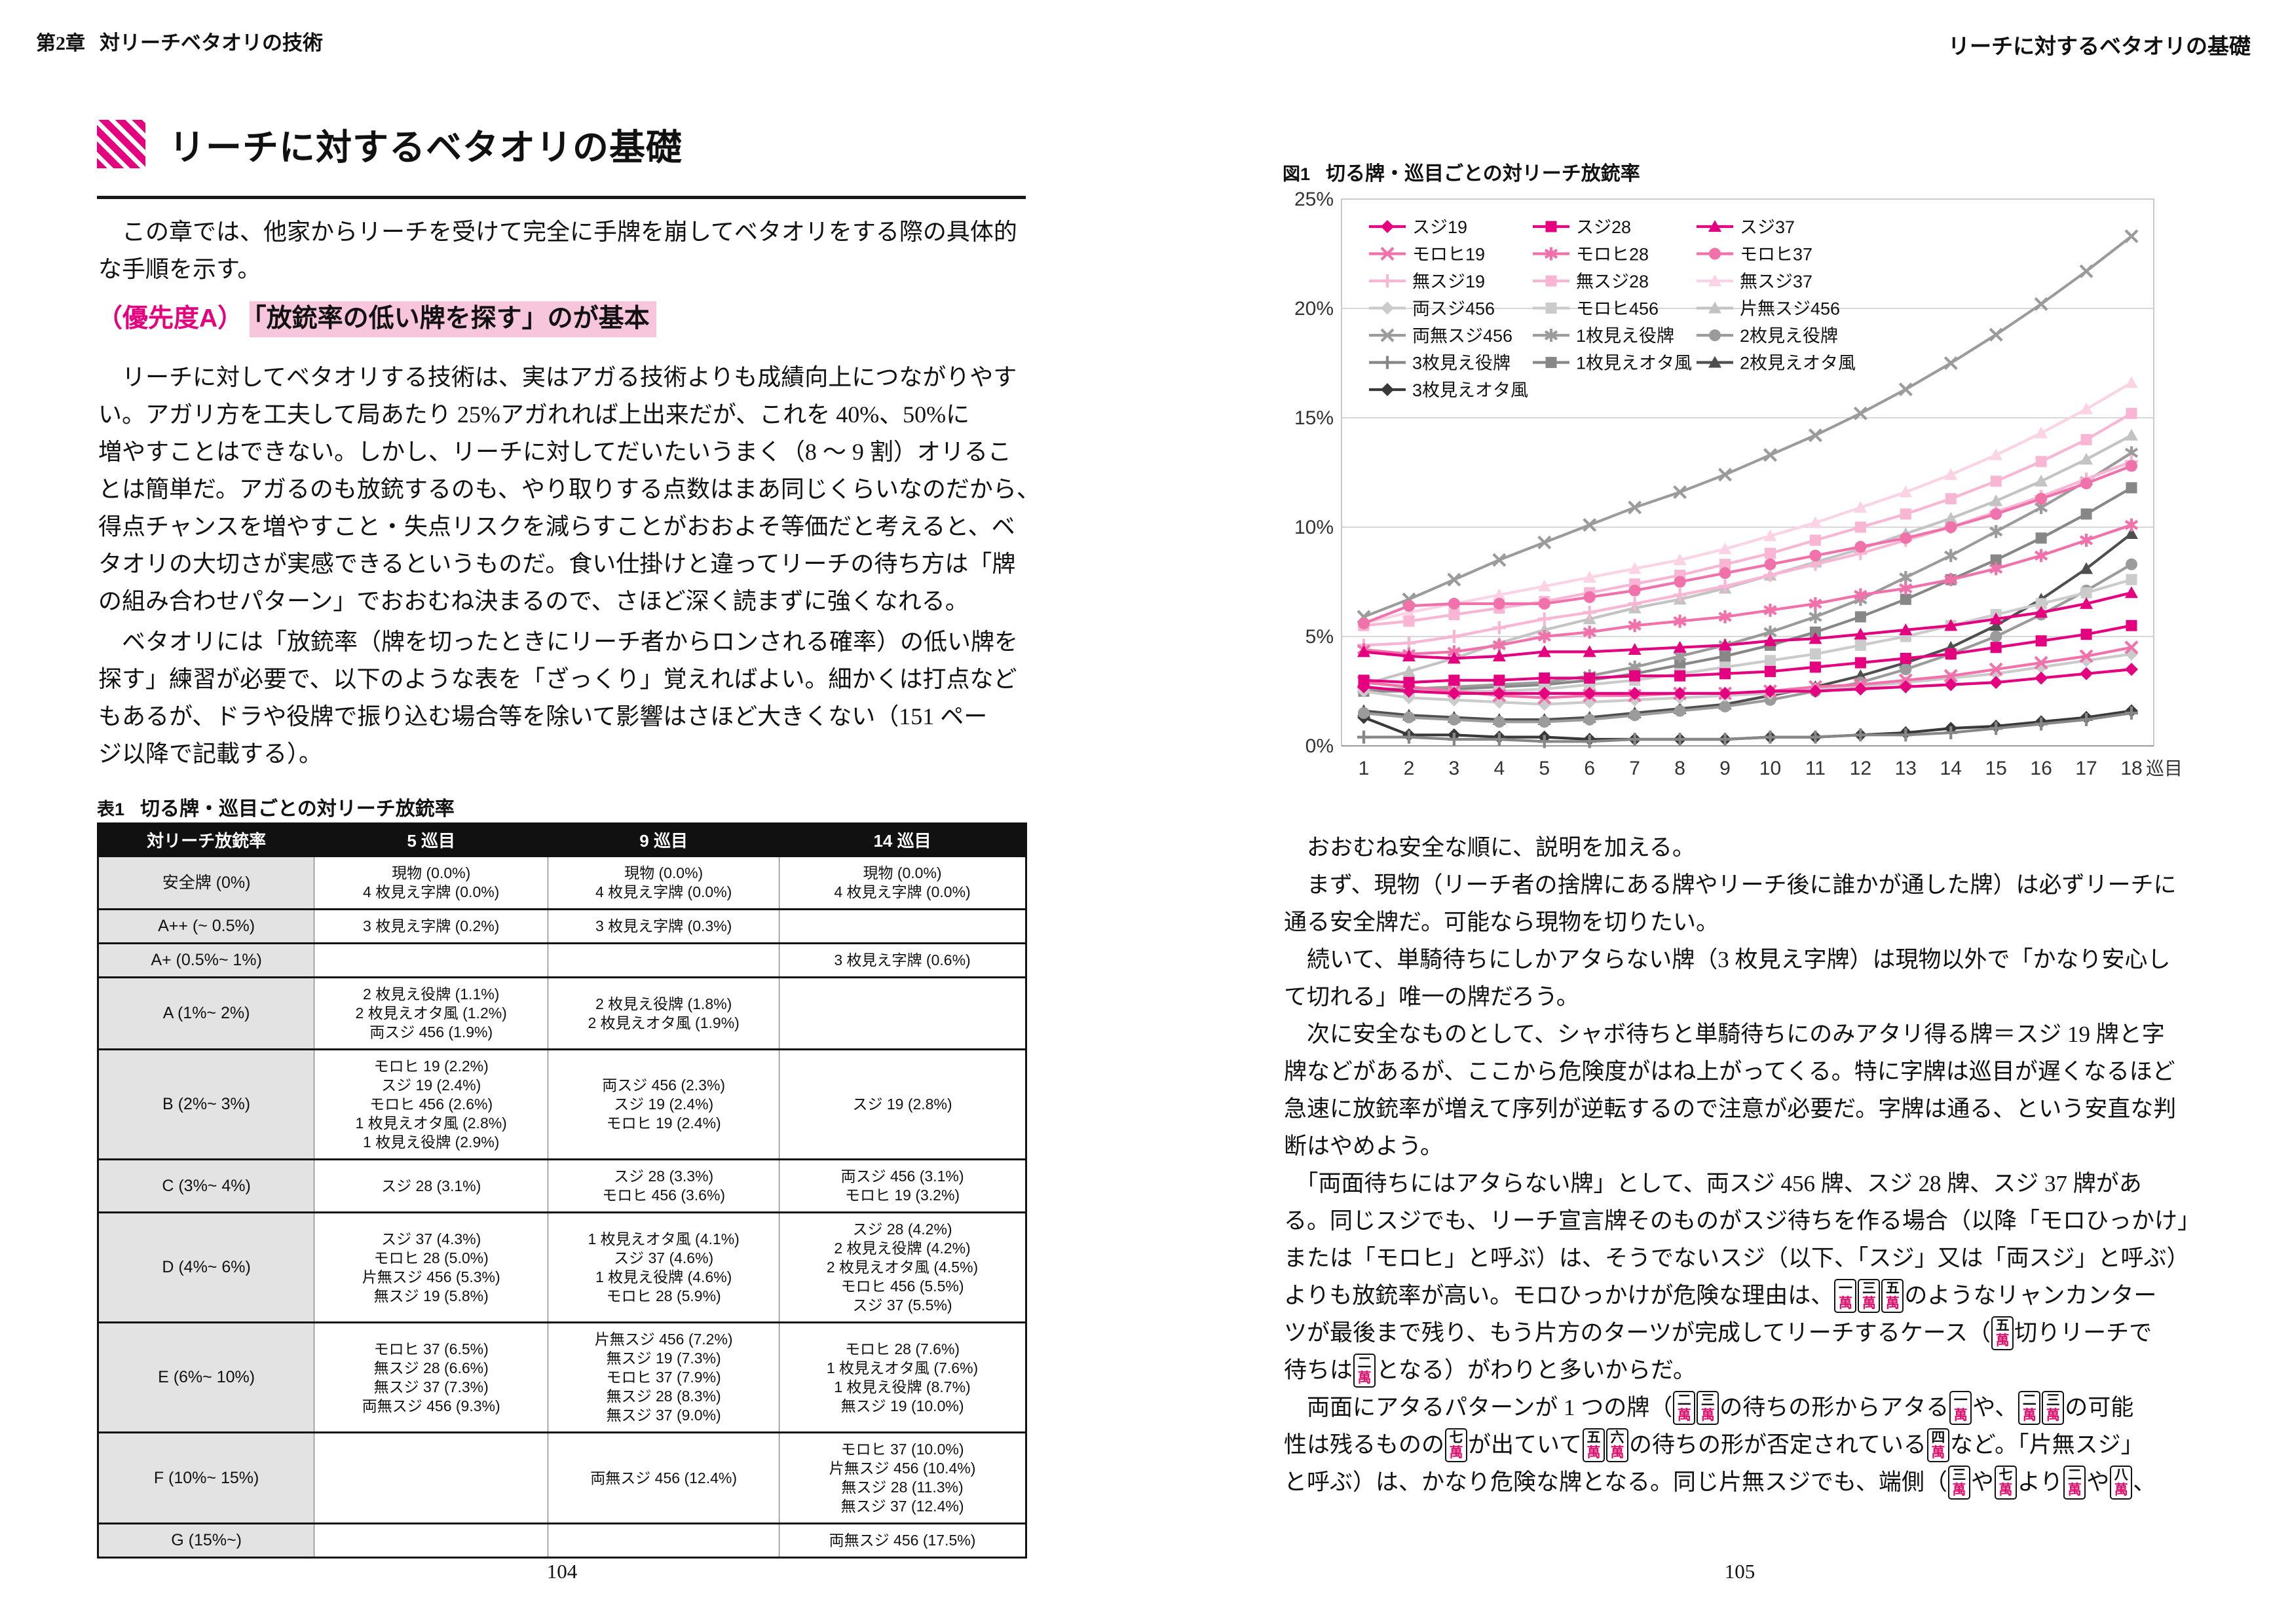 Image resolution: width=2290 pixels, height=1624 pixels. Describe the element at coordinates (1501, 922) in the screenshot. I see `text-segment: 通る安全牌だ。可能なら現物を切りたい。` at that location.